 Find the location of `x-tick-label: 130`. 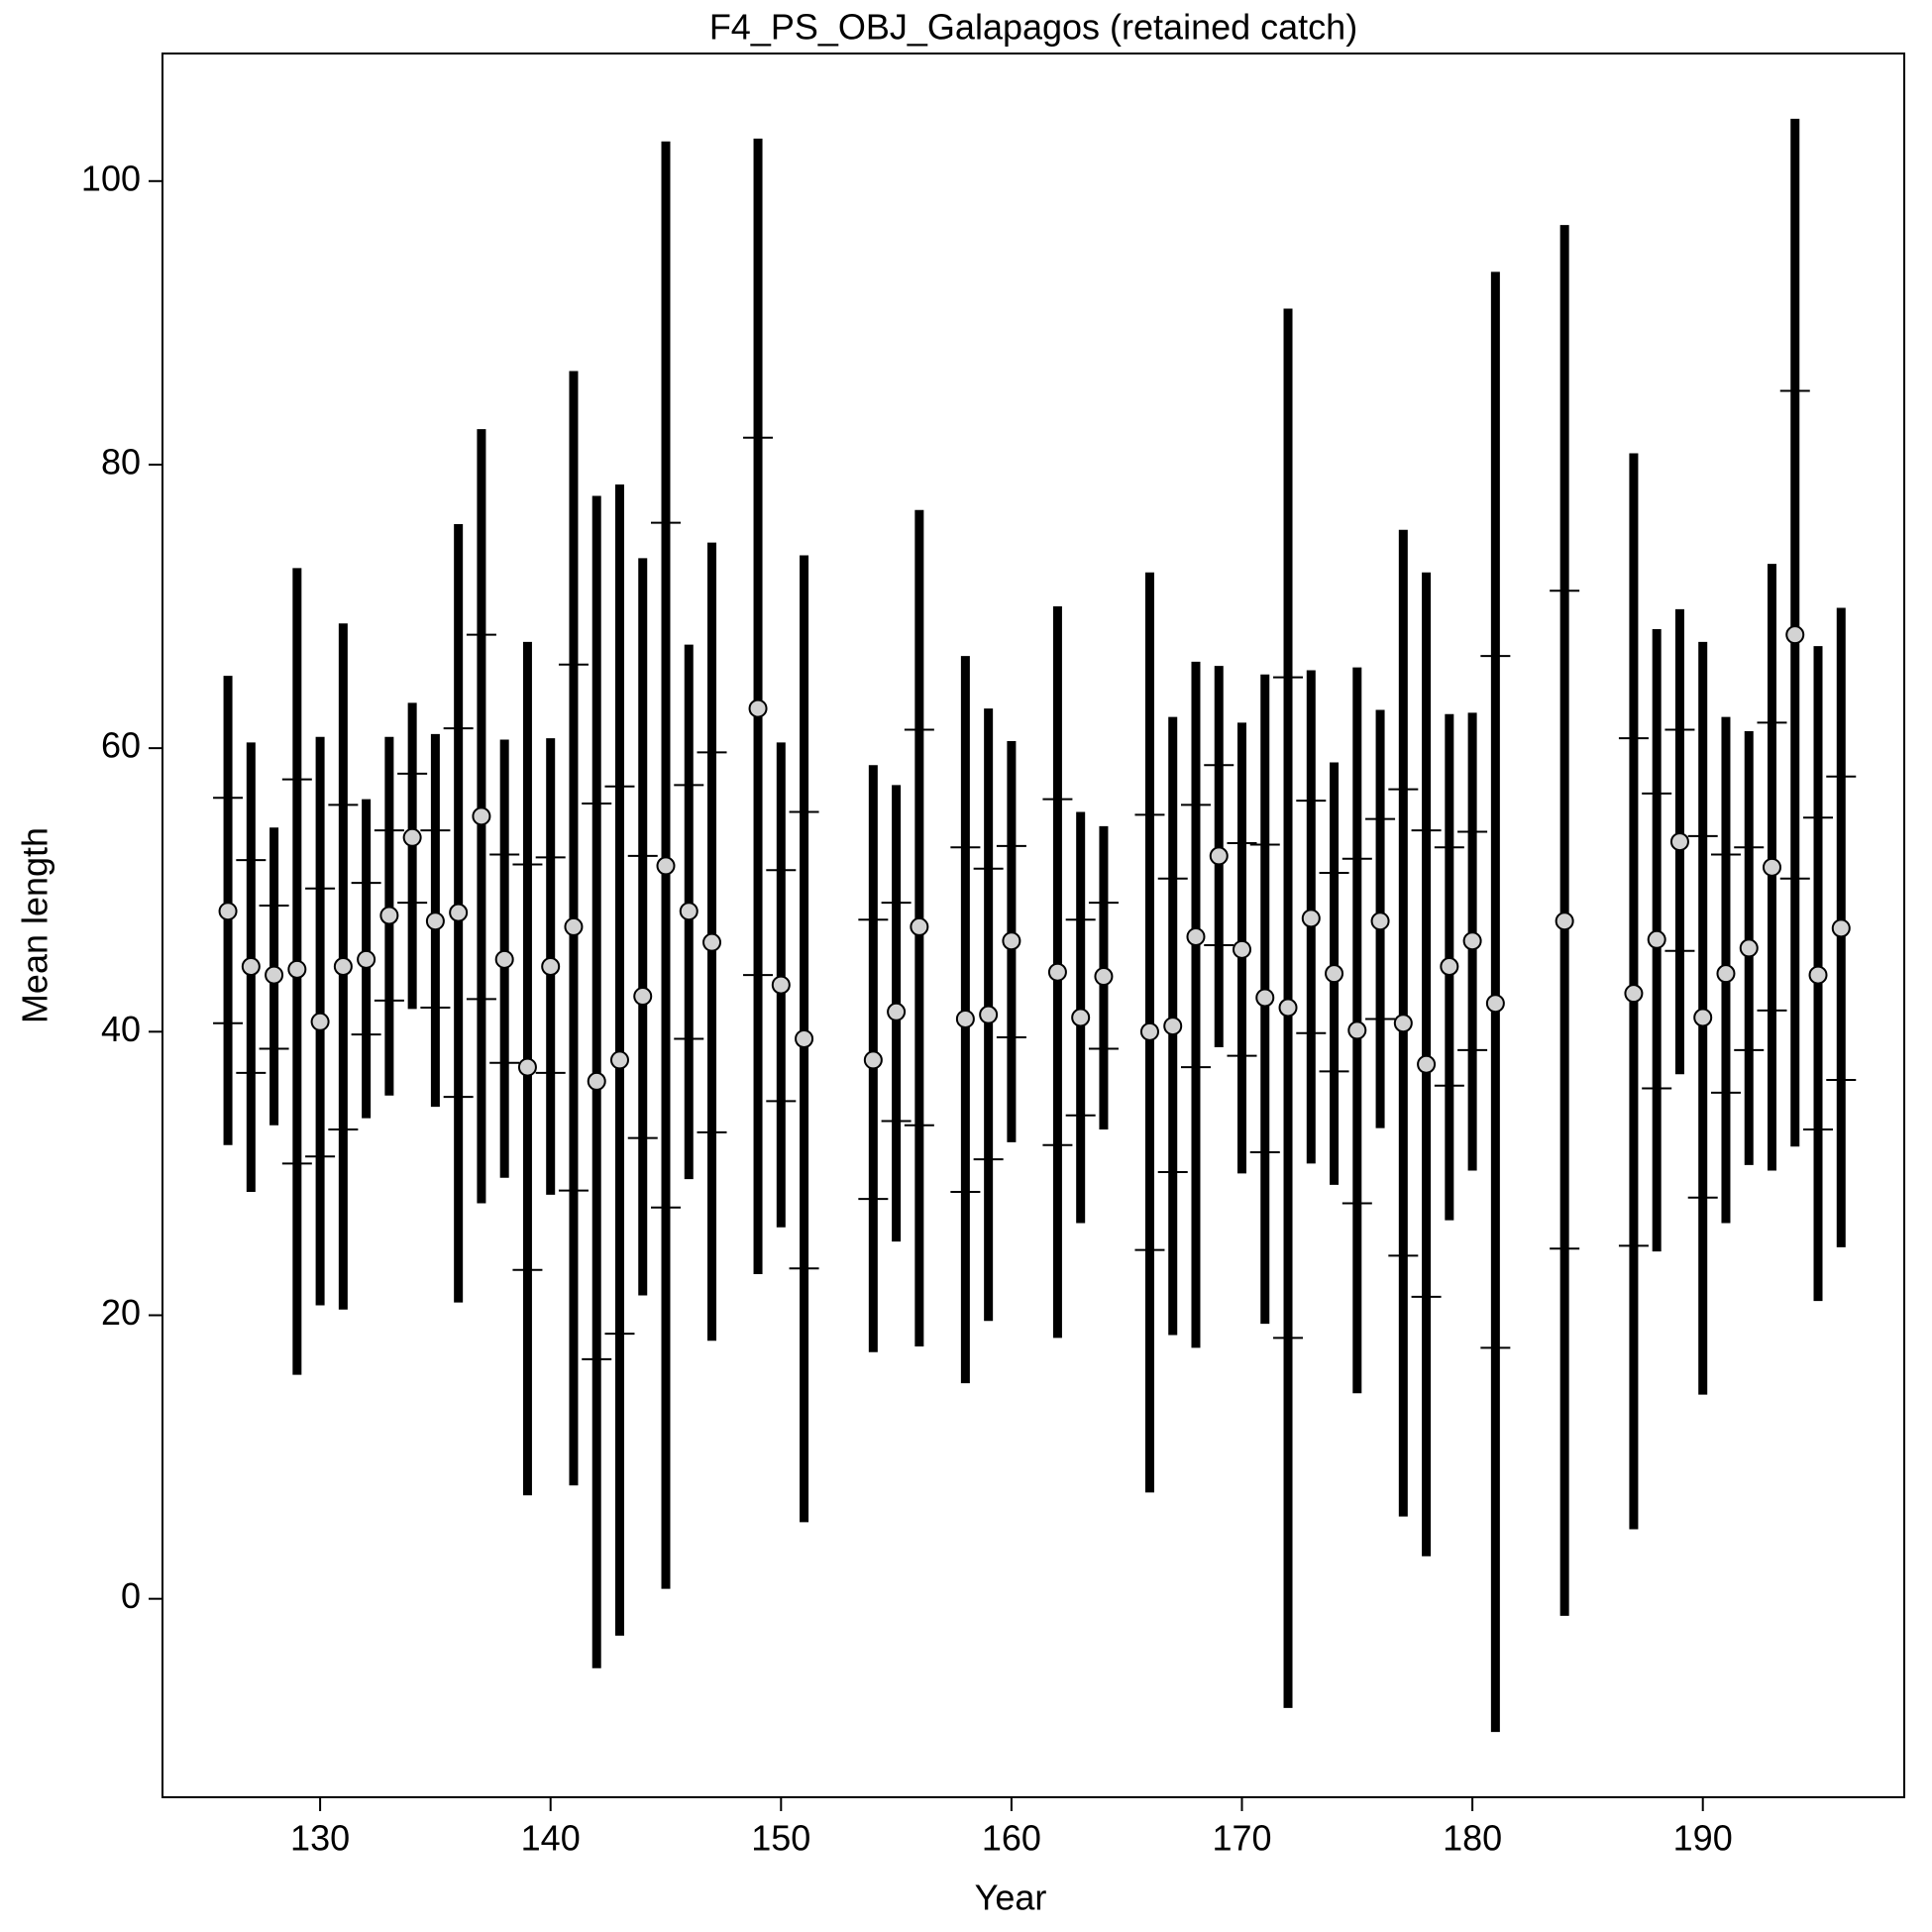

x-tick-label: 130 is located at coordinates (320, 1839).